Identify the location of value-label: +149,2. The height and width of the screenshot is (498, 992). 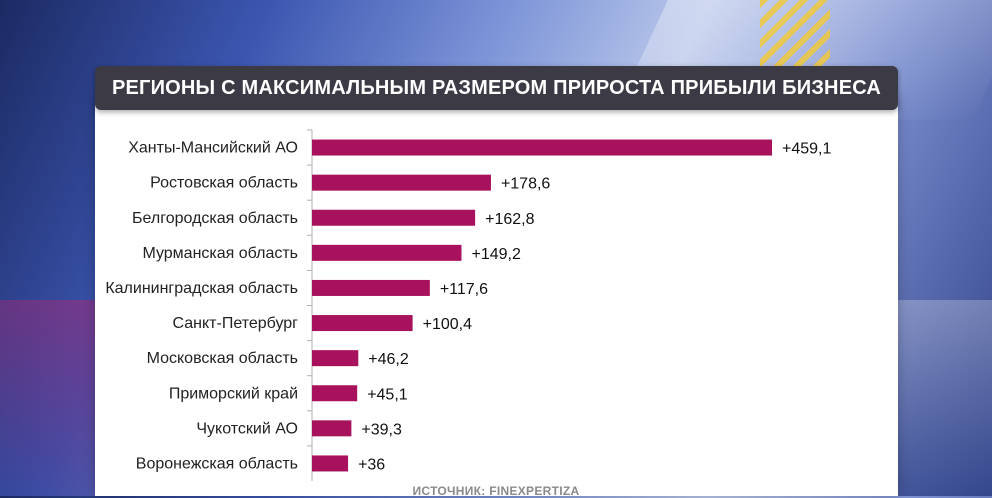
(495, 254).